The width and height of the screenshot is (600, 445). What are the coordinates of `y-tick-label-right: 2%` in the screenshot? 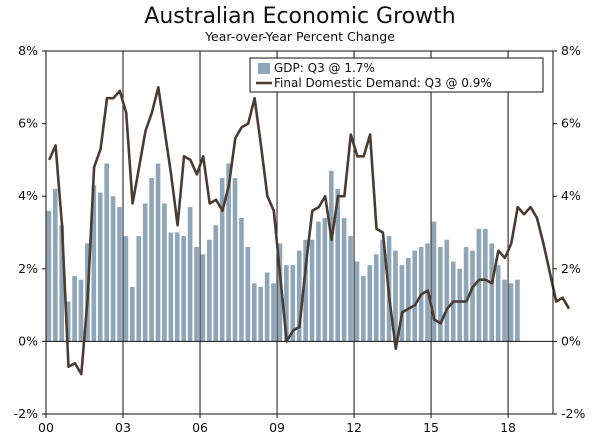 It's located at (571, 268).